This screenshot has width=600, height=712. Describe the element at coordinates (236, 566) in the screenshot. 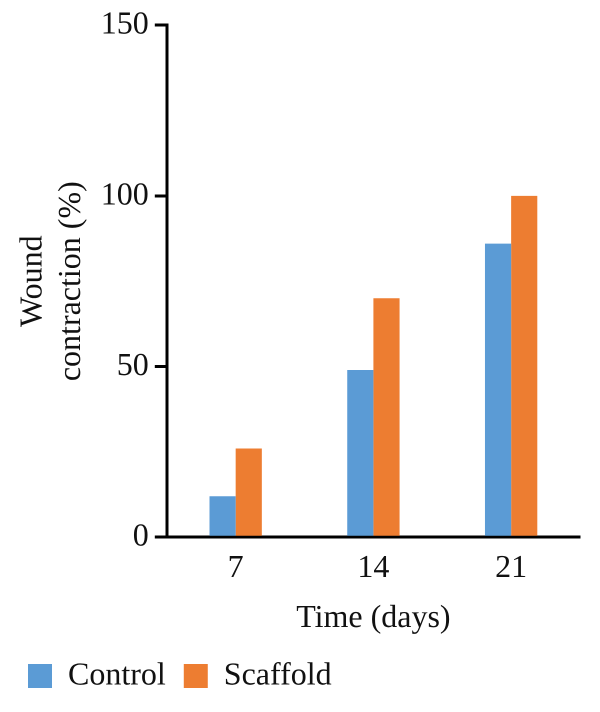

I see `x-tick-label: 7` at that location.